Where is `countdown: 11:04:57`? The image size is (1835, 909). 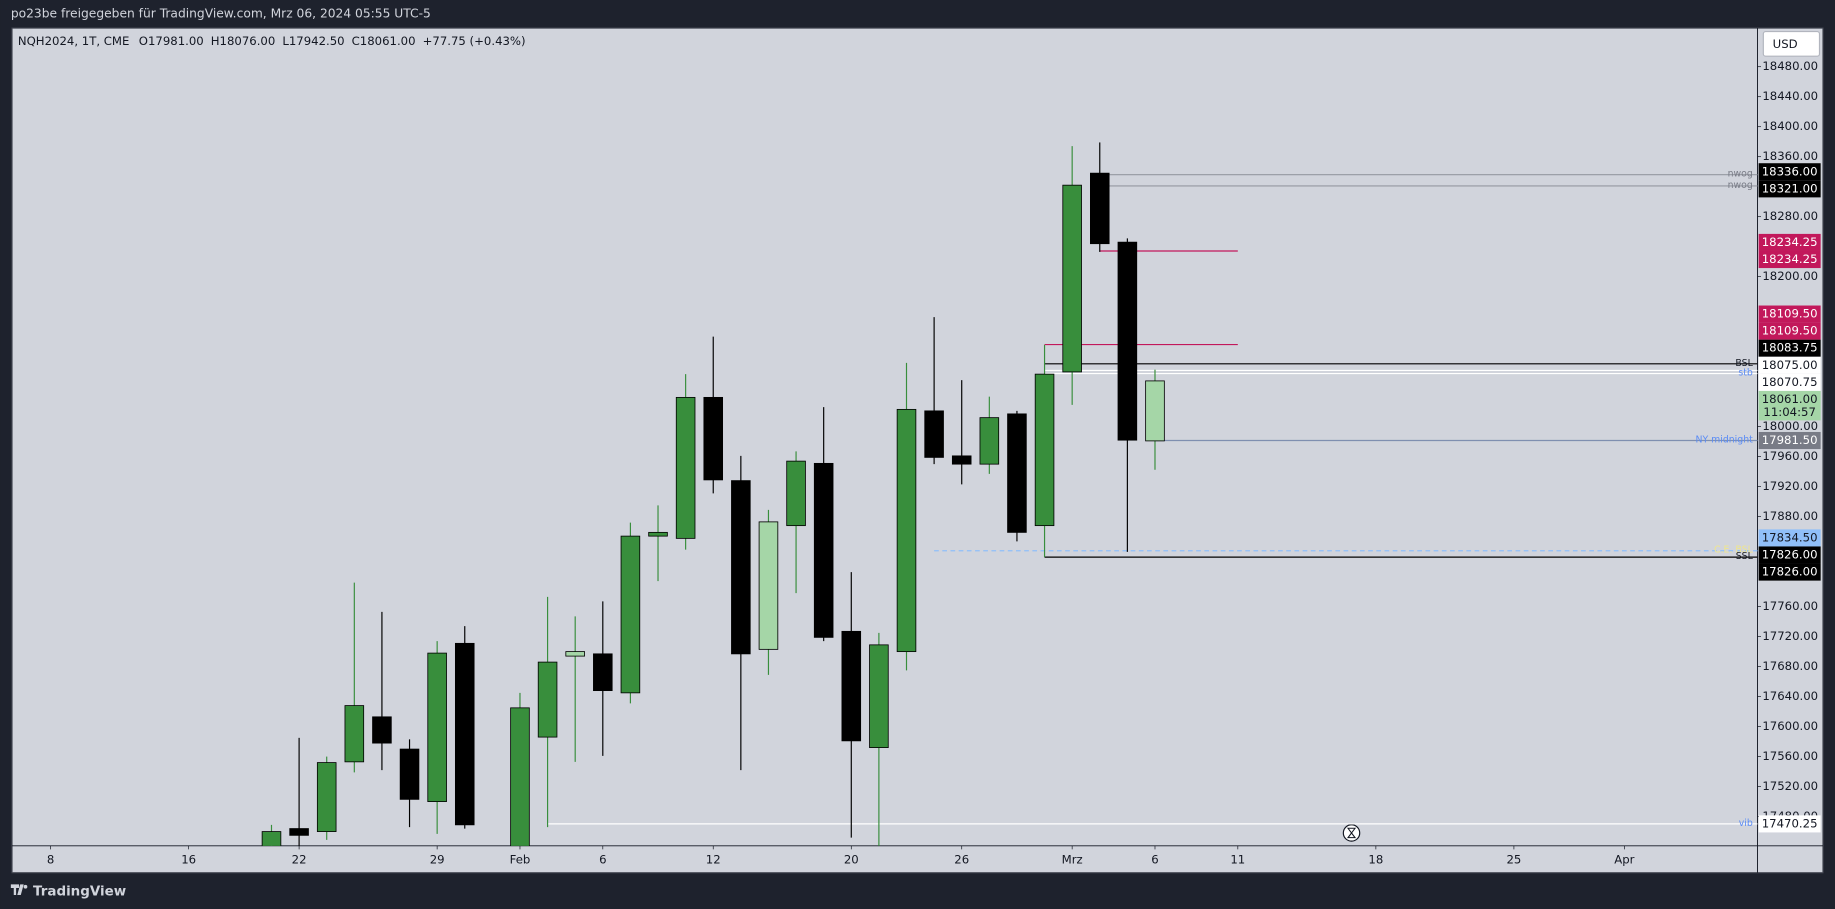 countdown: 11:04:57 is located at coordinates (1789, 412).